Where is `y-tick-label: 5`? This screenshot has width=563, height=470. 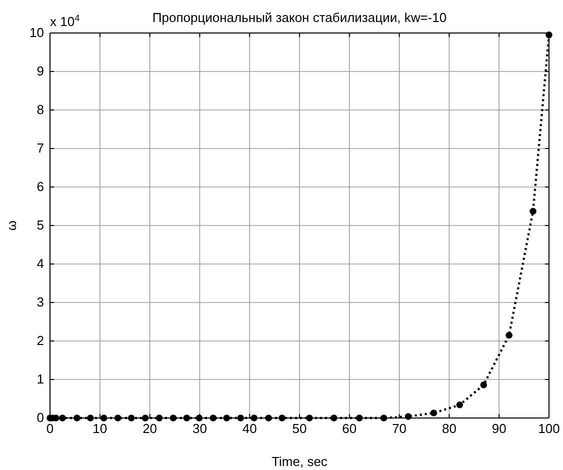 y-tick-label: 5 is located at coordinates (40, 225).